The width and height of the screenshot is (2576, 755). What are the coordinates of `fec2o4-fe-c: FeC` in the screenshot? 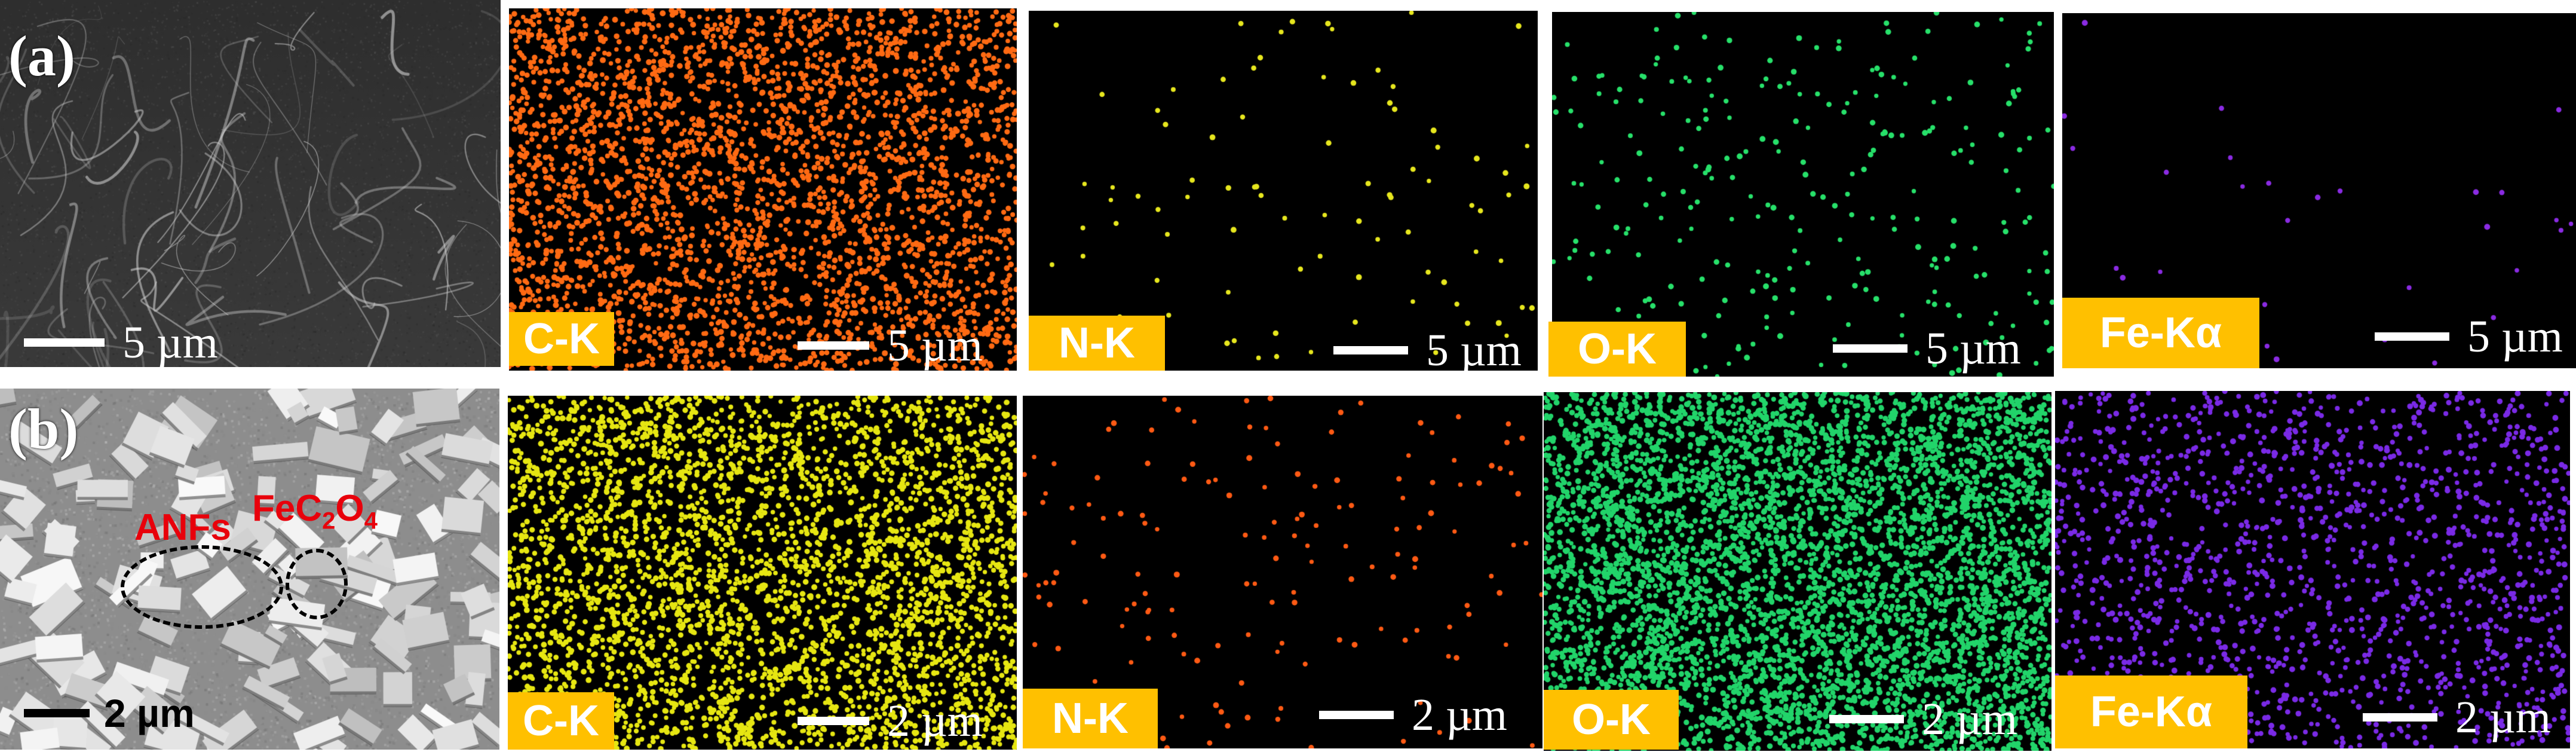 It's located at (287, 508).